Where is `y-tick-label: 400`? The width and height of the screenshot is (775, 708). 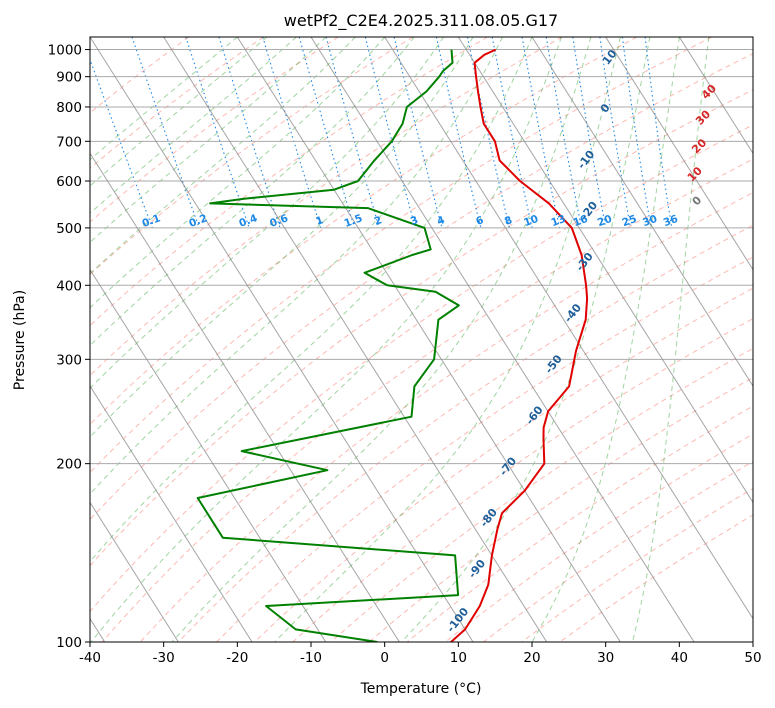
y-tick-label: 400 is located at coordinates (69, 286).